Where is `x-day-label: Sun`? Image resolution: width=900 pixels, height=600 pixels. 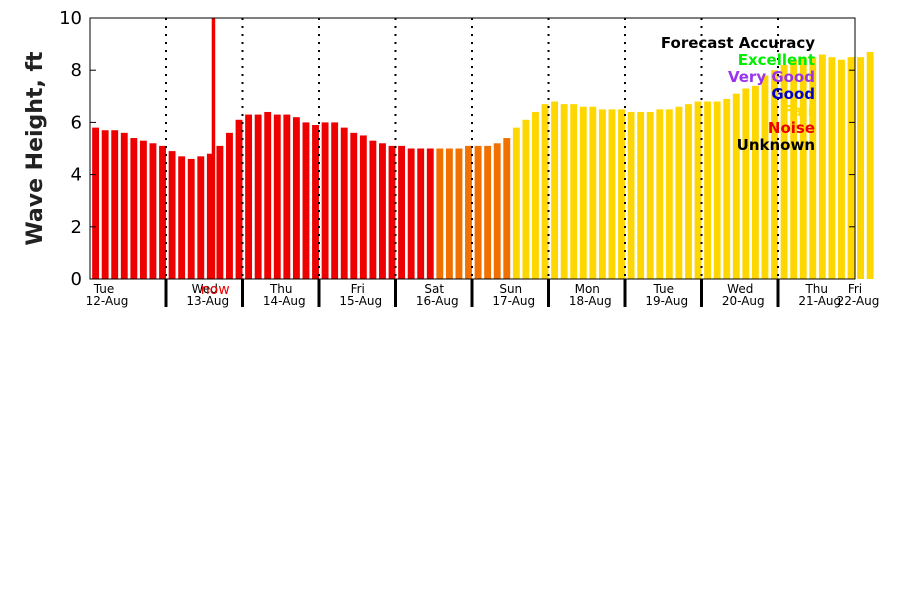
x-day-label: Sun is located at coordinates (510, 289).